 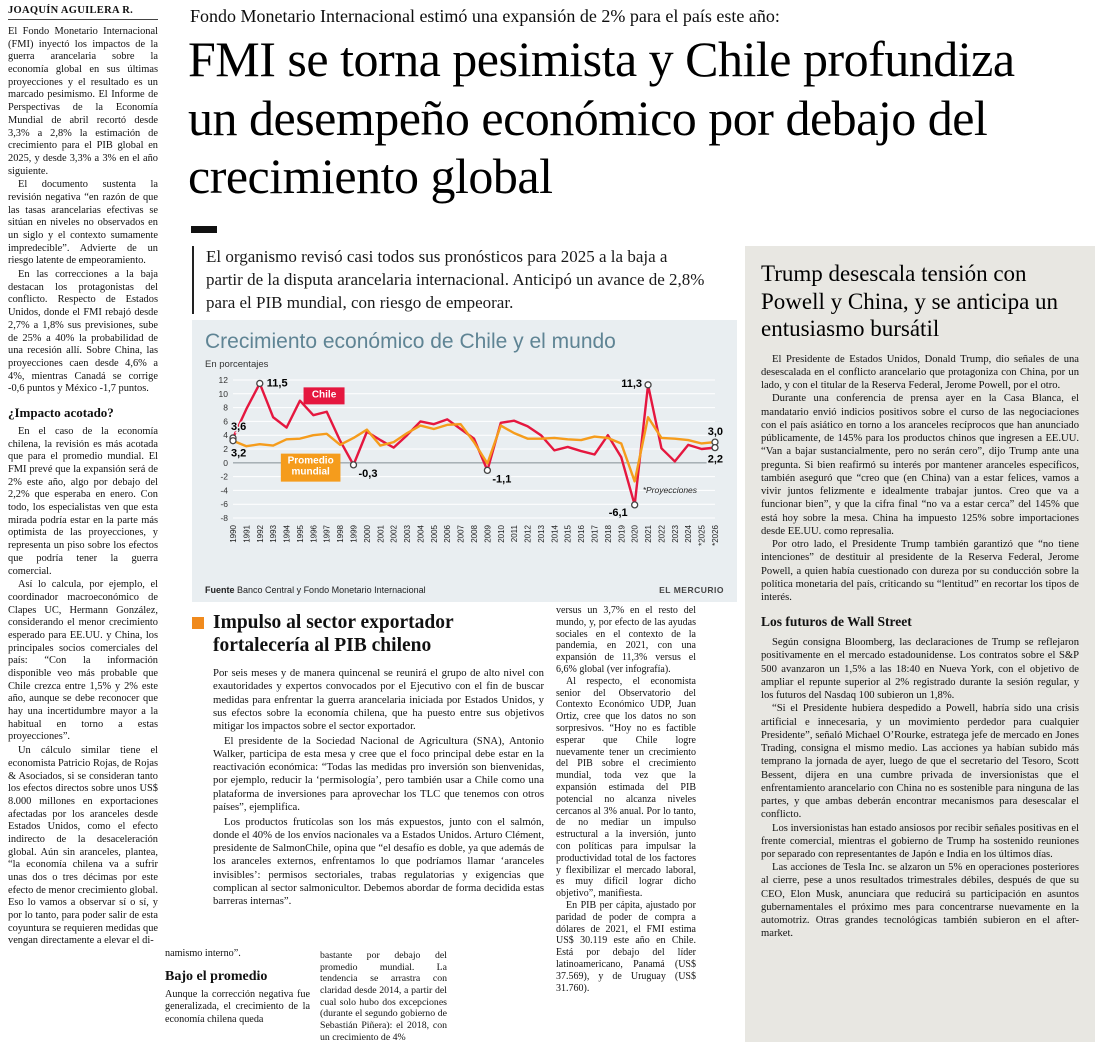 What do you see at coordinates (568, 533) in the screenshot?
I see `svg-text: 2015` at bounding box center [568, 533].